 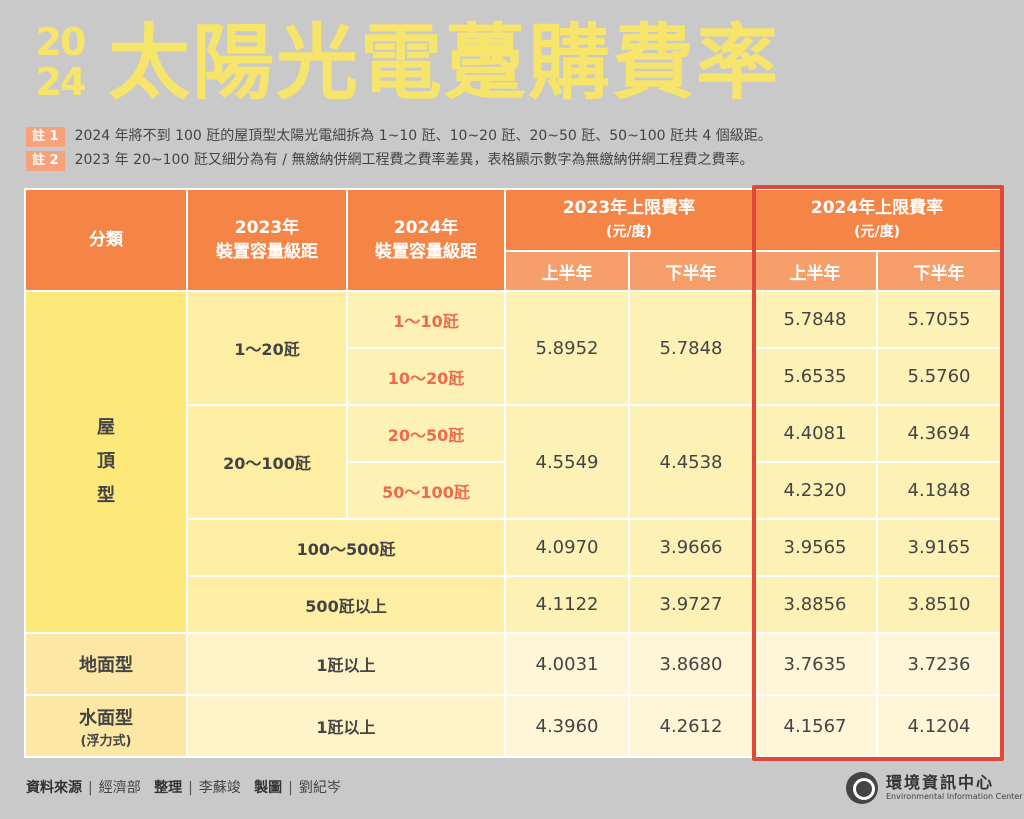 I want to click on source-label: 資料來源, so click(x=54, y=788).